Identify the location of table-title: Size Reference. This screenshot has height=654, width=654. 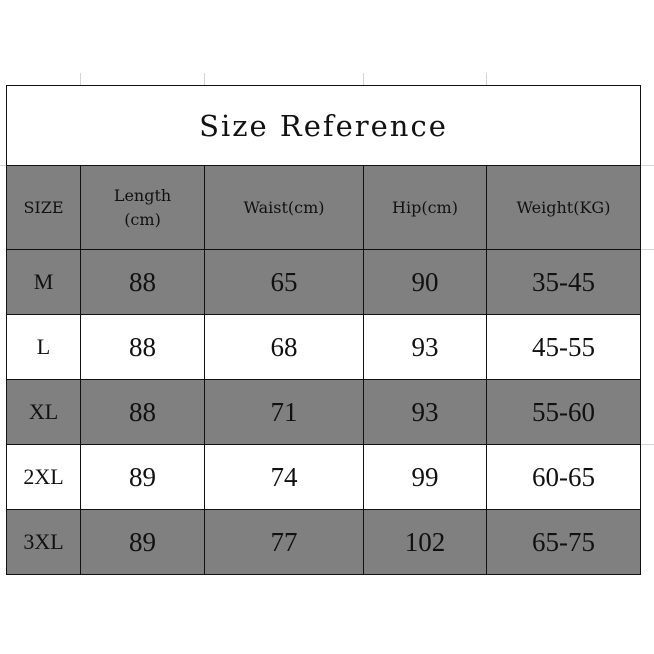
(323, 125).